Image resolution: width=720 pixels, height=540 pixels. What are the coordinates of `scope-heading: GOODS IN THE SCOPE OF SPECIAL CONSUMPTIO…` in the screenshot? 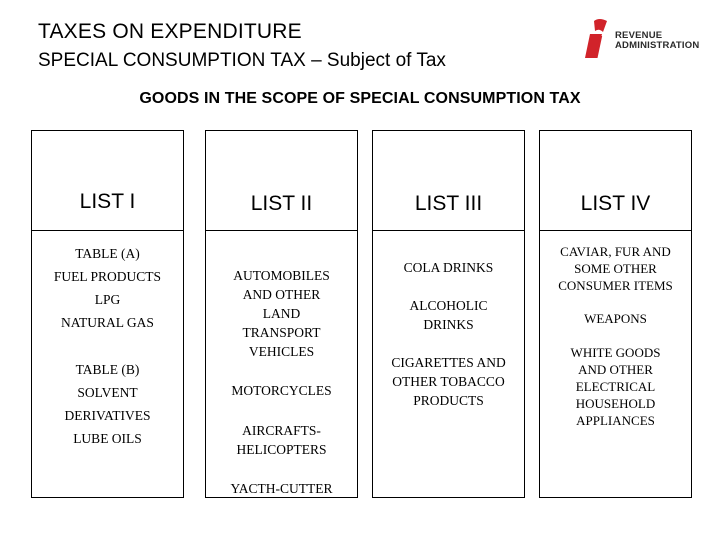 It's located at (360, 98).